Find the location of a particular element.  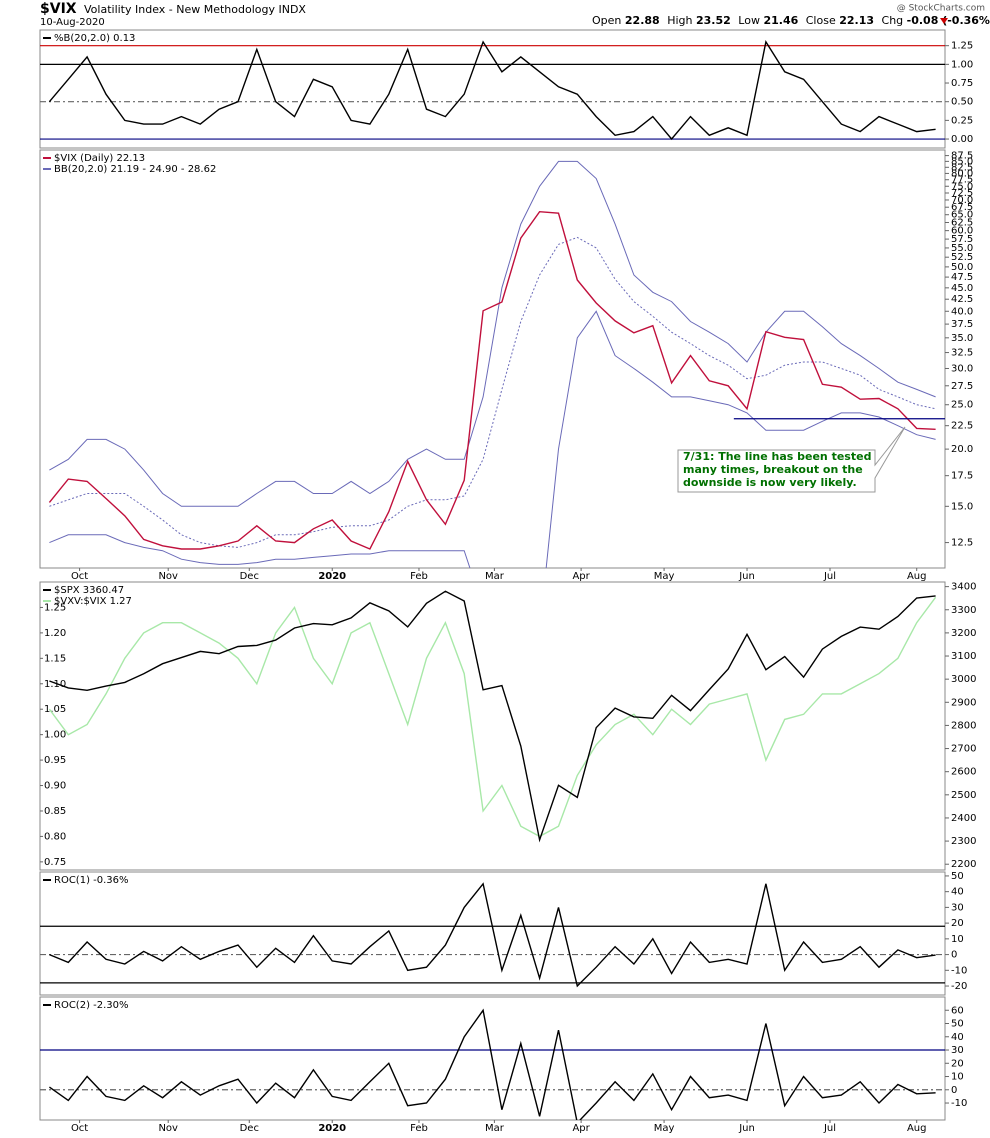

legend-label: ROC(1) -0.36% is located at coordinates (91, 880).